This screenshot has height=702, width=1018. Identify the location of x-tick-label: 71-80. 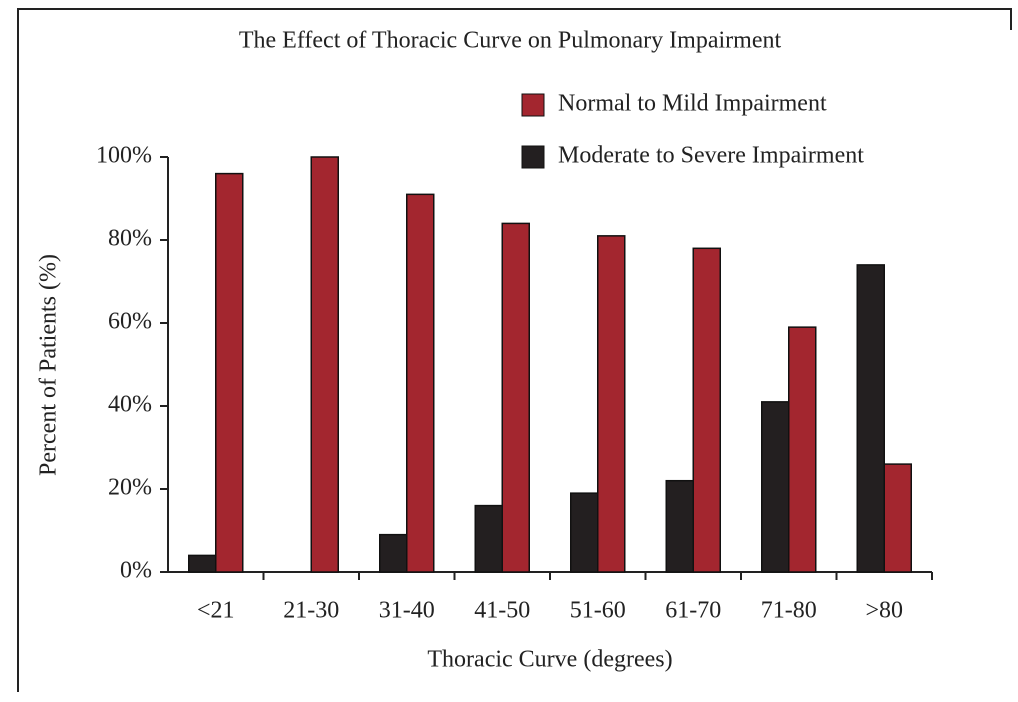
(789, 611).